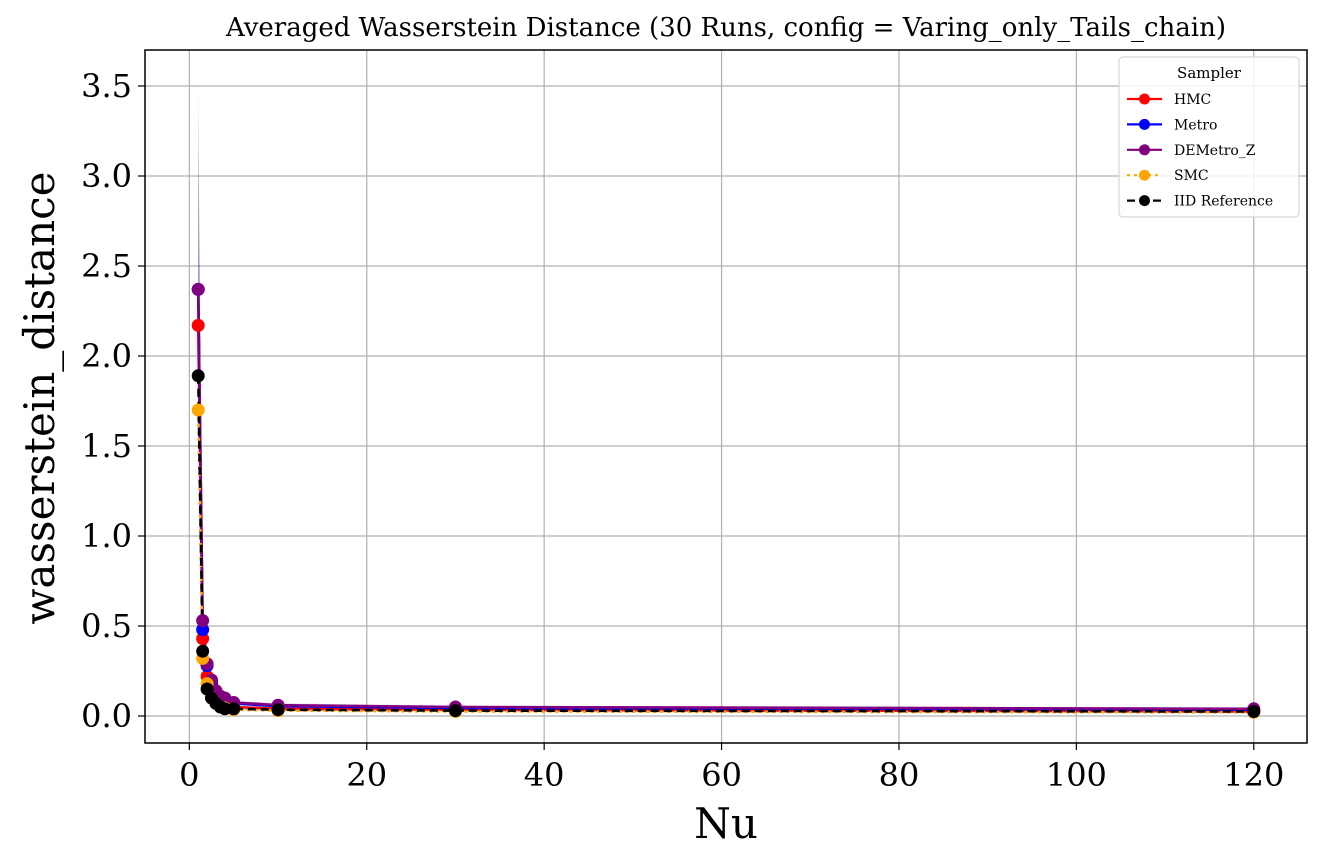 Image resolution: width=1322 pixels, height=862 pixels. I want to click on x-axis-label: Nu, so click(726, 823).